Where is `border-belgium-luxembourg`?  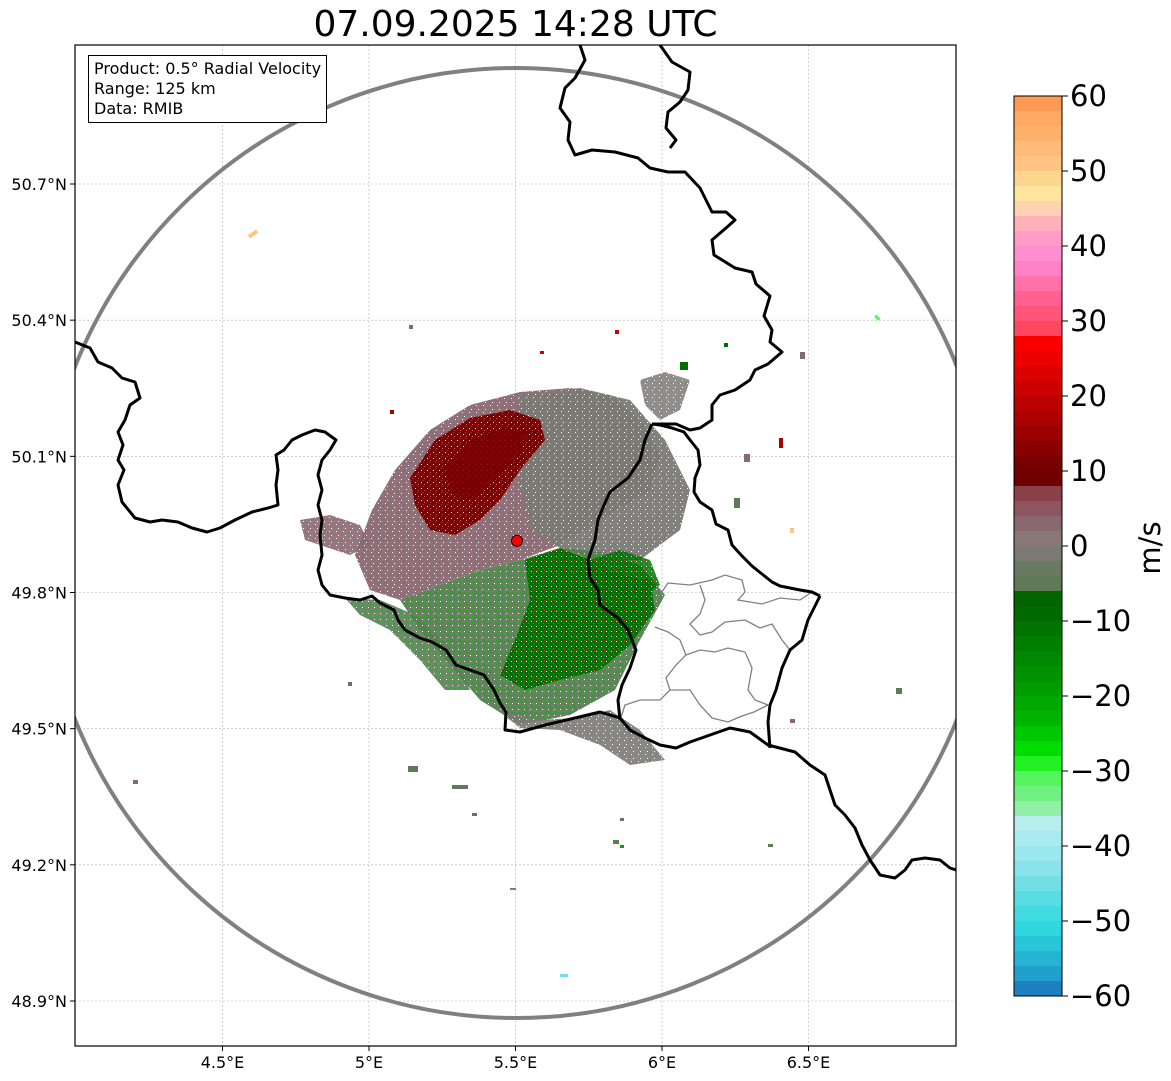
border-belgium-luxembourg is located at coordinates (736, 510).